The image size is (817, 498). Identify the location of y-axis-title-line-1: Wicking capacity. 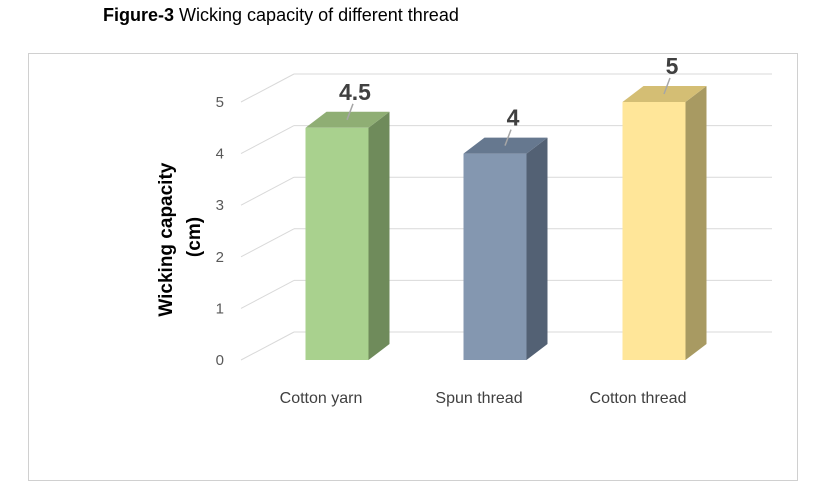
(166, 239).